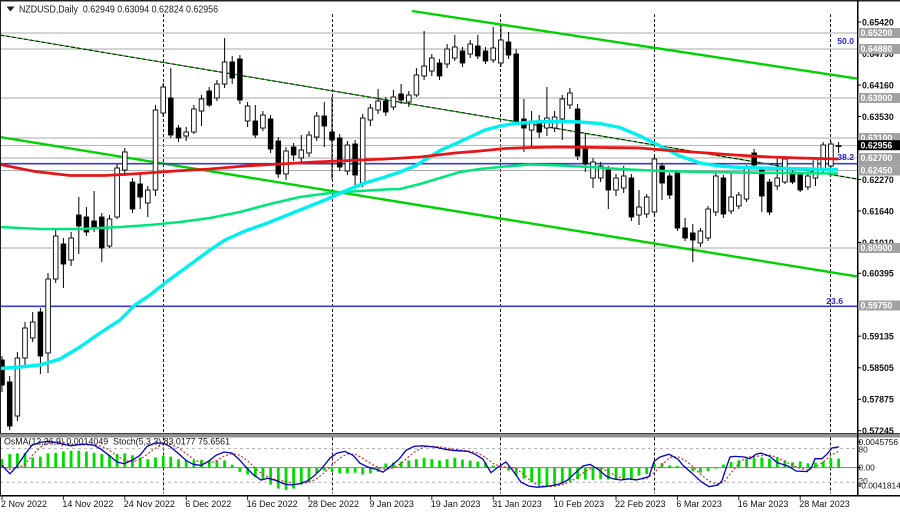 Image resolution: width=900 pixels, height=512 pixels. I want to click on svg-text: 0.60900, so click(877, 248).